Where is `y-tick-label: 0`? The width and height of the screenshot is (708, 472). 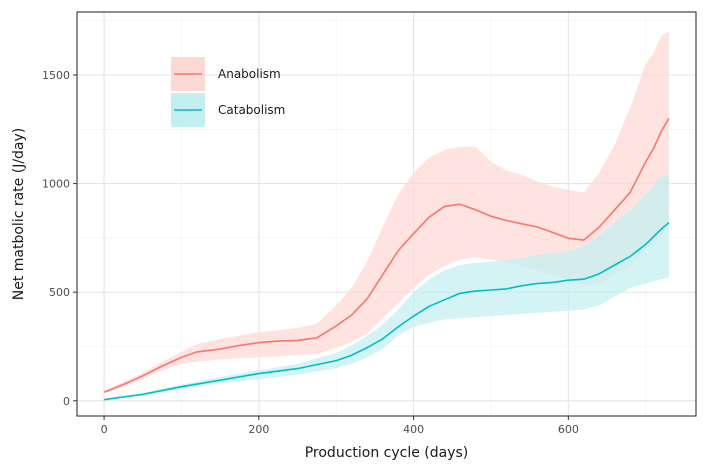
y-tick-label: 0 is located at coordinates (66, 401).